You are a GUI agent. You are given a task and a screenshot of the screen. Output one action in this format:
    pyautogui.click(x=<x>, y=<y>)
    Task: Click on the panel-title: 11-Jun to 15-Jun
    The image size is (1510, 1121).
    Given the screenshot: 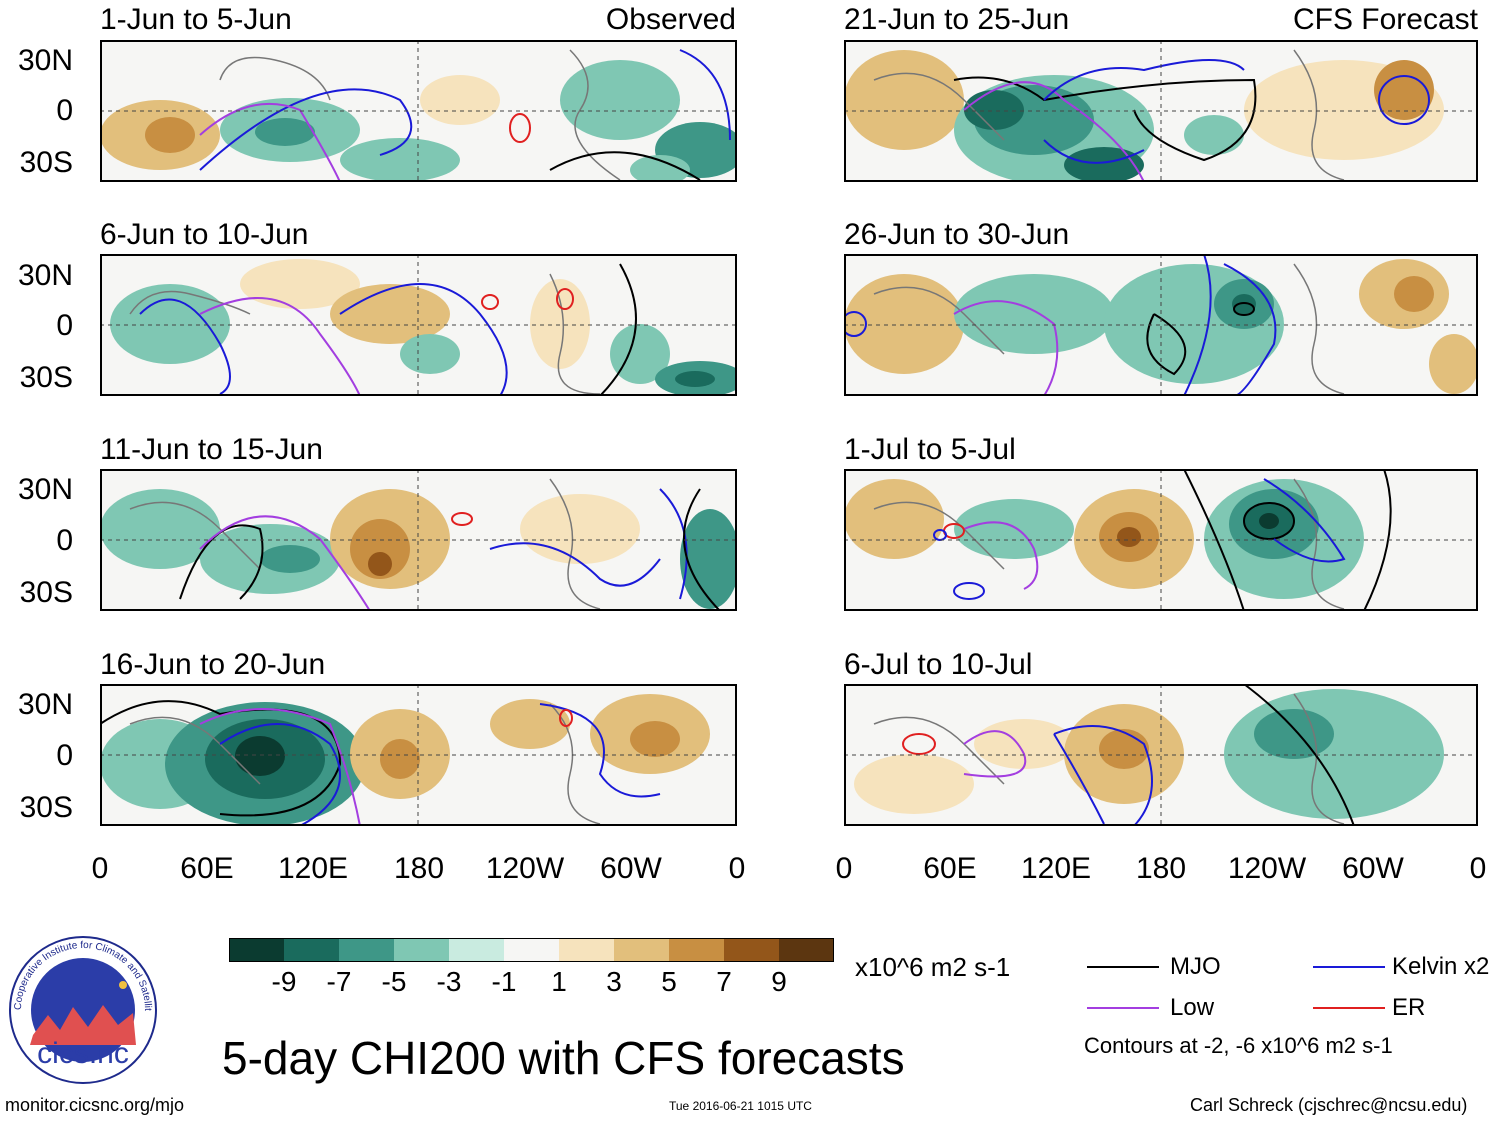 What is the action you would take?
    pyautogui.click(x=211, y=449)
    